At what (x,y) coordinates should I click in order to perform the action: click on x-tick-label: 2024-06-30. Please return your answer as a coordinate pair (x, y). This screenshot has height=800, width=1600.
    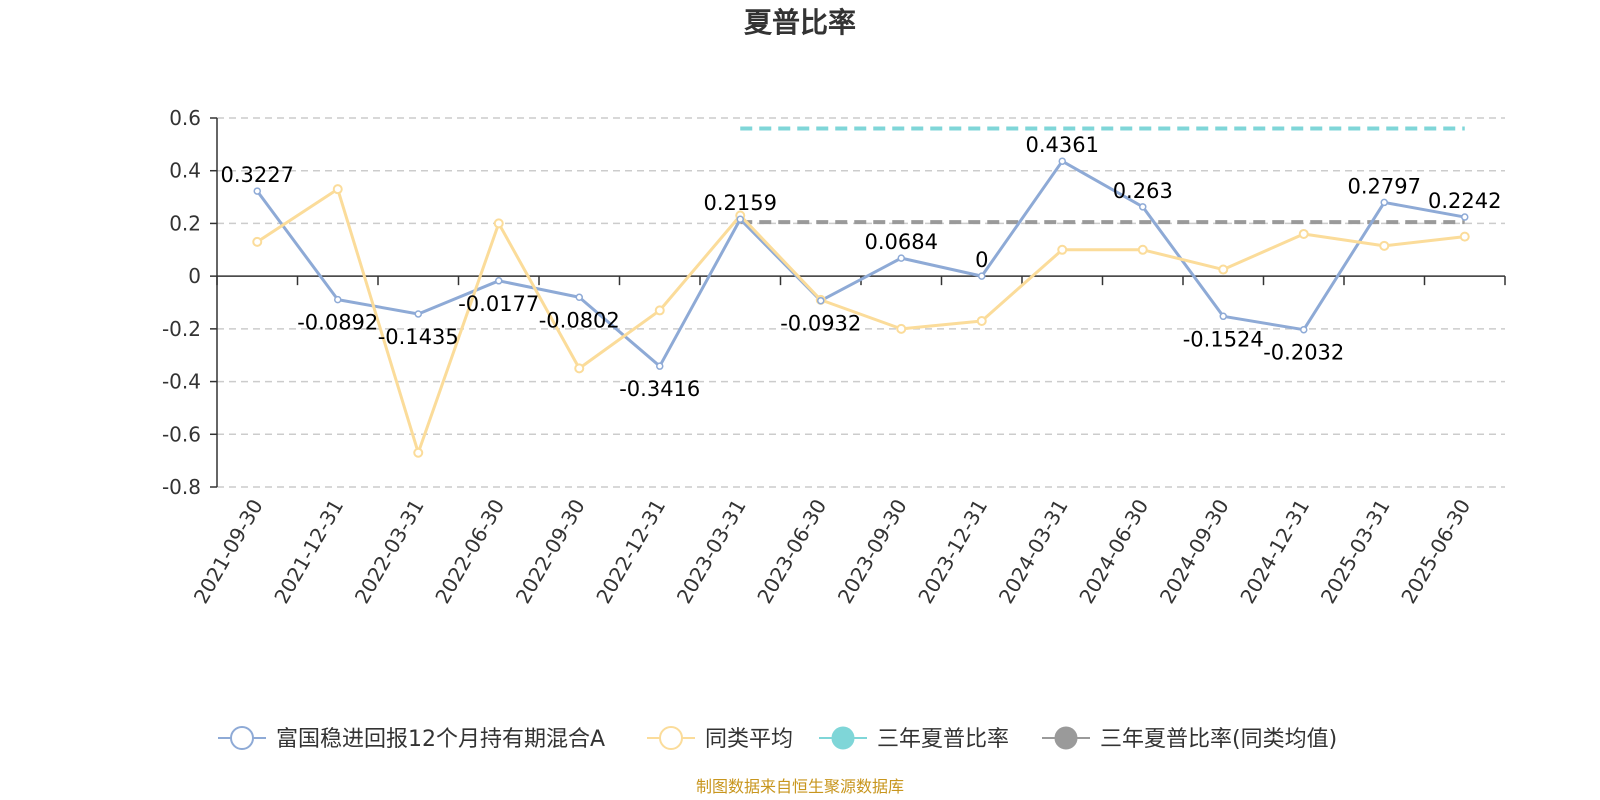
    Looking at the image, I should click on (1113, 551).